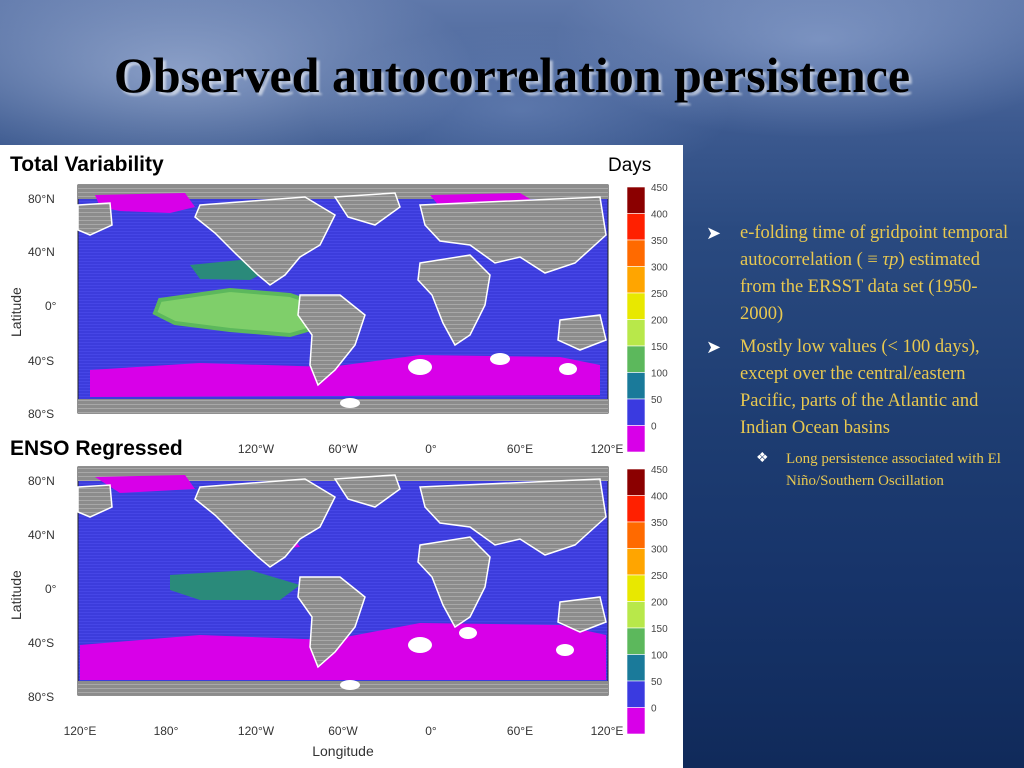 This screenshot has width=1024, height=768. I want to click on top-west-pacific-land, so click(95, 219).